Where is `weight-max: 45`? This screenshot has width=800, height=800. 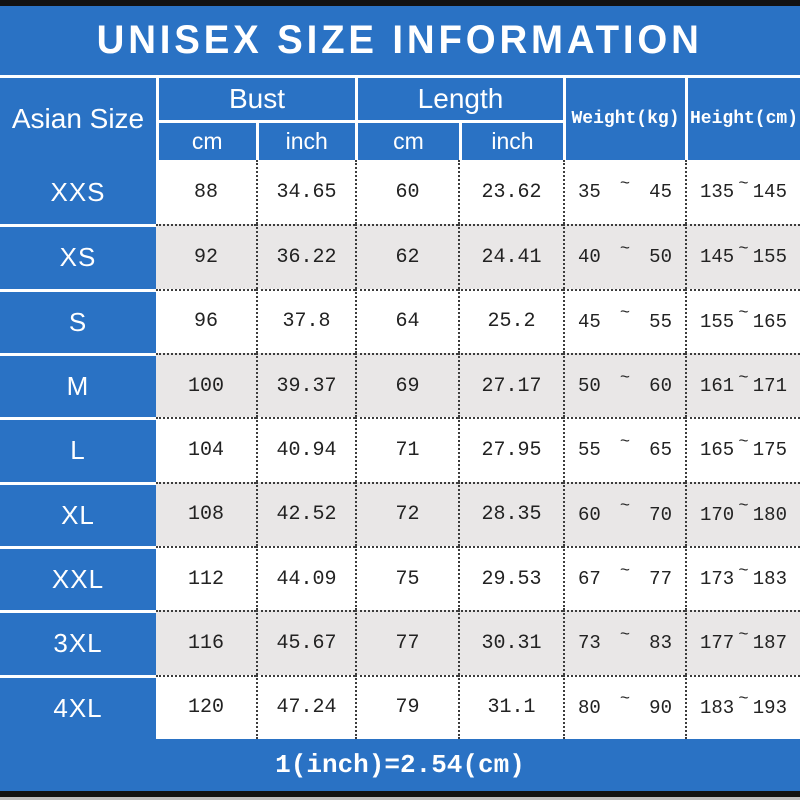 weight-max: 45 is located at coordinates (660, 192).